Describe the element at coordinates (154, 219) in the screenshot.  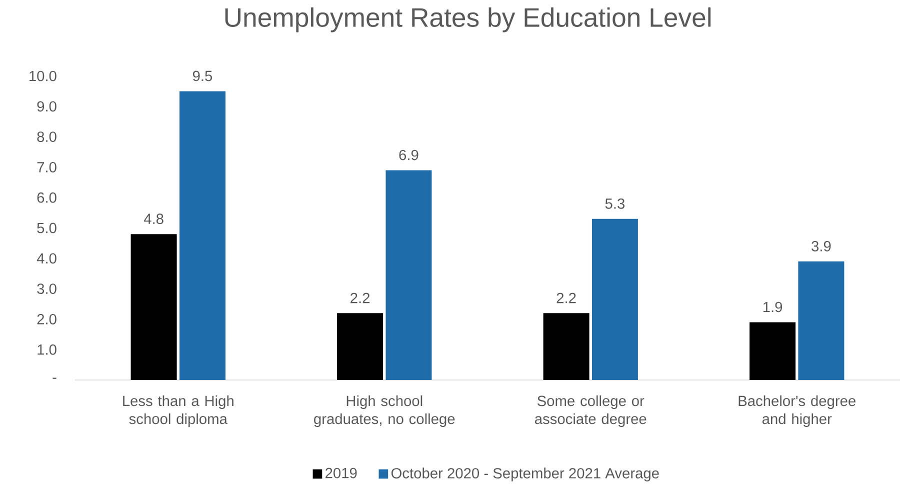
I see `data-label: 4.8` at that location.